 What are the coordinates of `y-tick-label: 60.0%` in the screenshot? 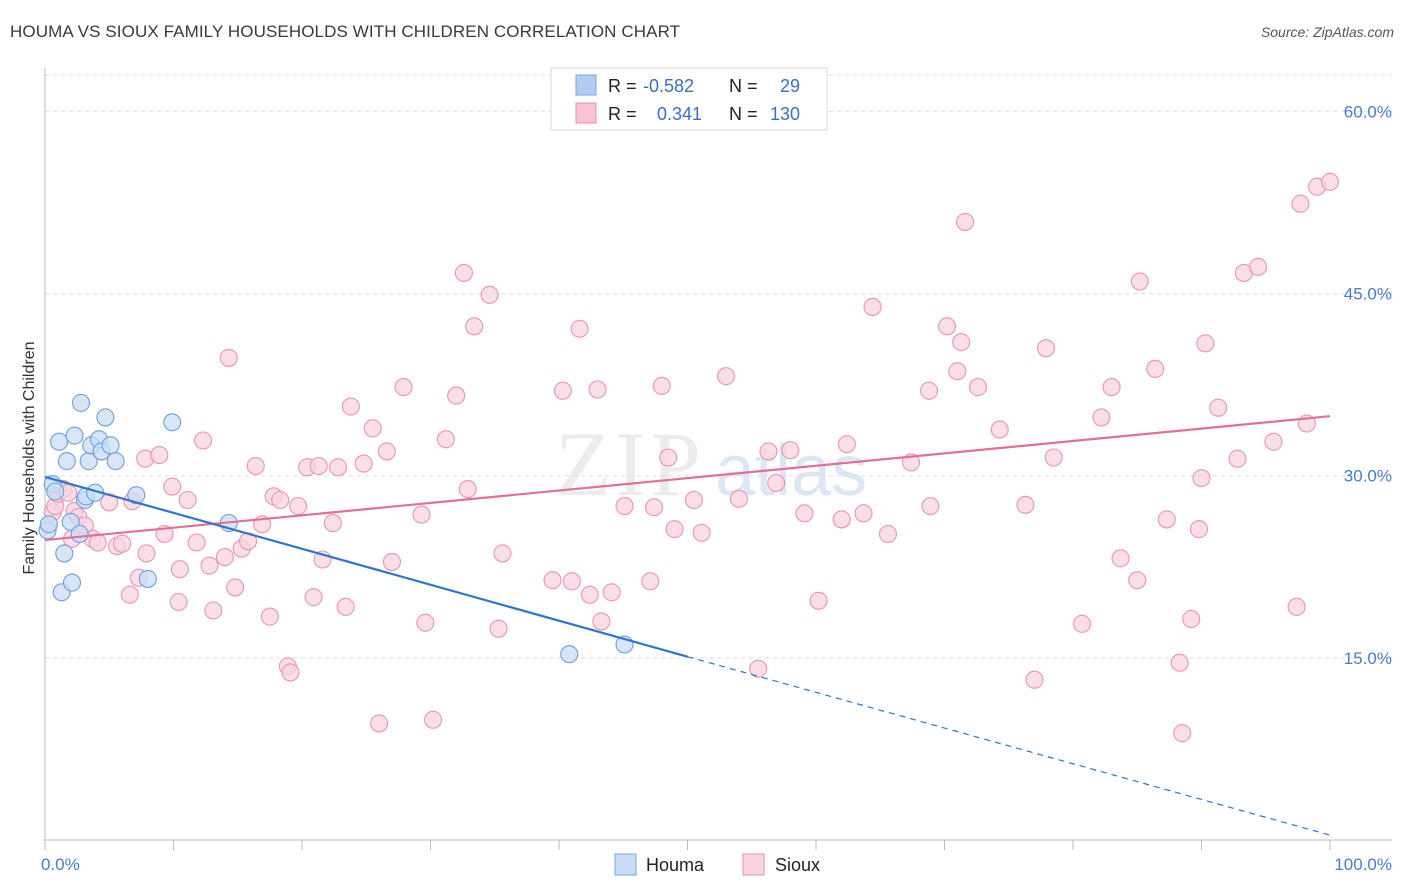 It's located at (1368, 111).